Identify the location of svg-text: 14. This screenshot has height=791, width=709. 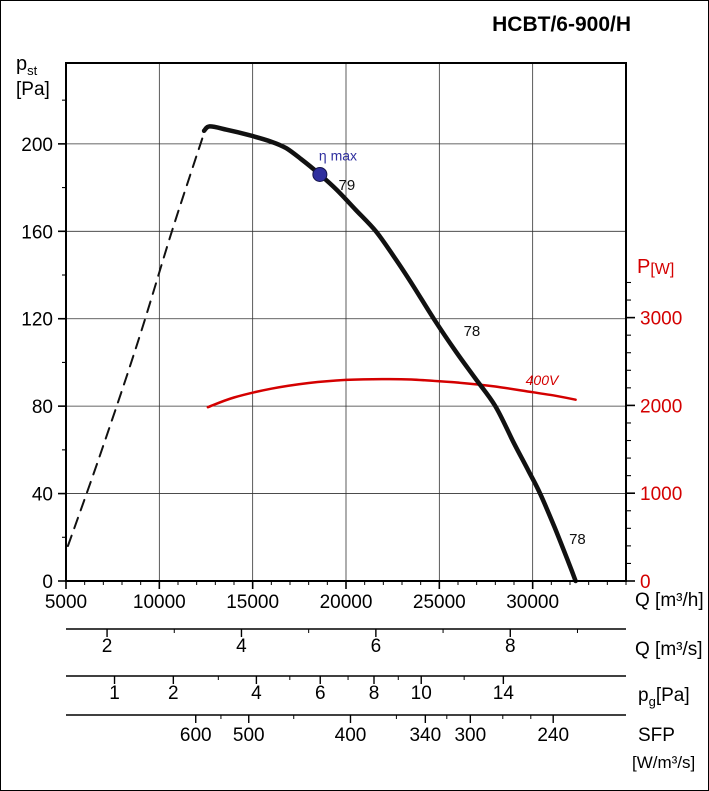
(504, 693).